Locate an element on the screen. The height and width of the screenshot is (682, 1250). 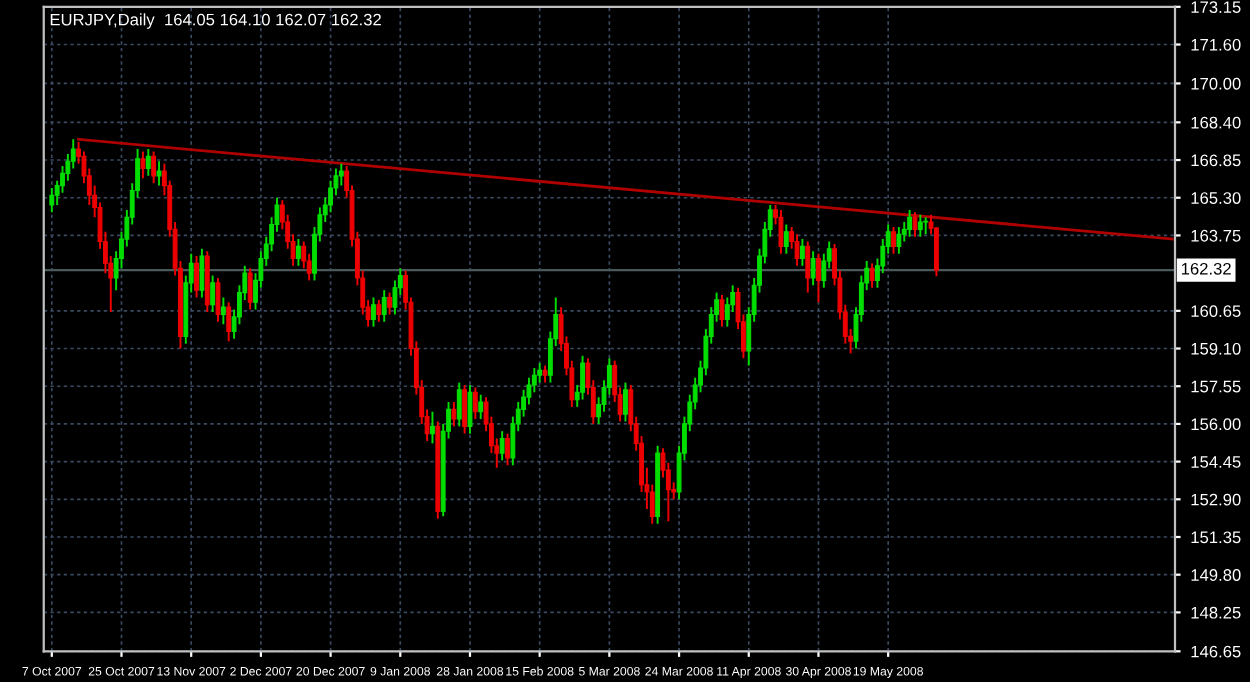
y-tick-label: 173.15 is located at coordinates (1216, 7).